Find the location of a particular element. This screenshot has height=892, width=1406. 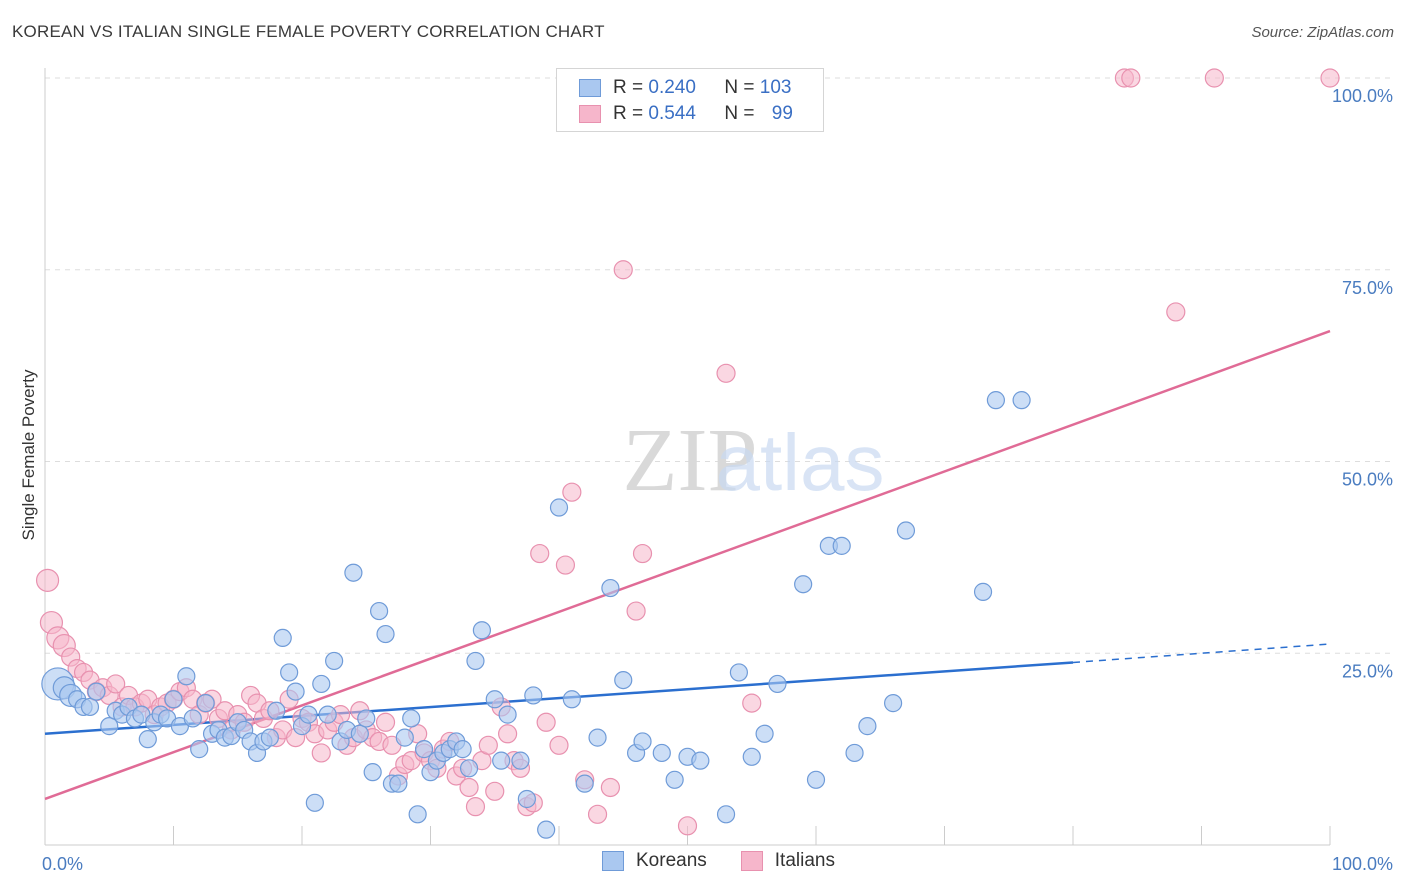

legend-row-italians: R = 0.544 N = 99 is located at coordinates (686, 114).